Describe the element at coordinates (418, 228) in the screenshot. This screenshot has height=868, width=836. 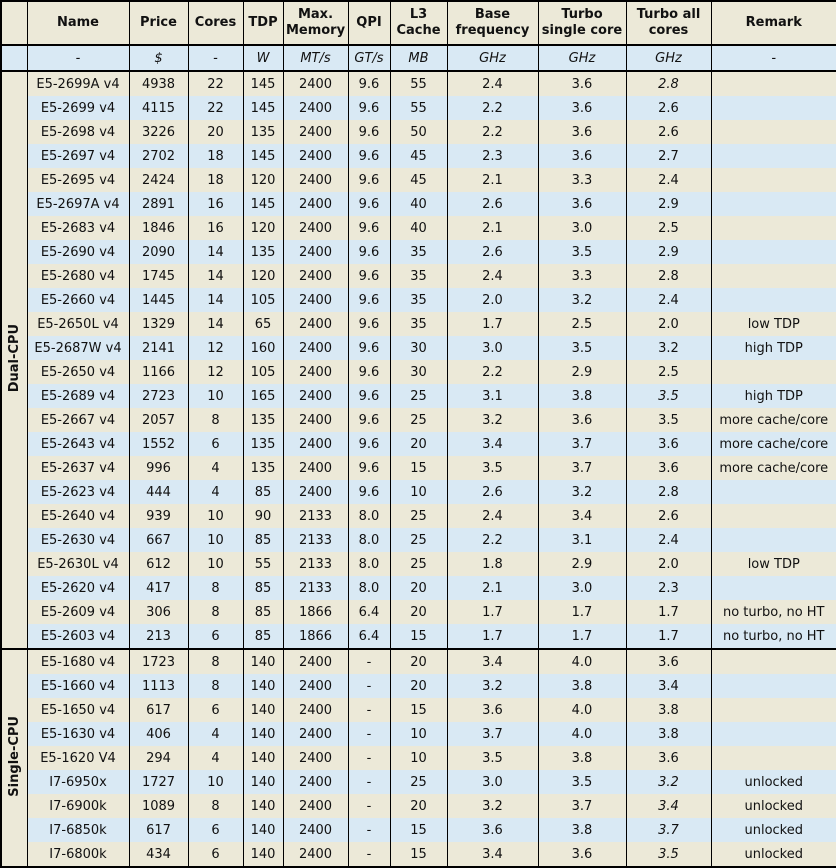
I see `table-row: E5-2683 v4 1846 16 120 2400 9.6 40 2.1 3.0 2.5` at that location.